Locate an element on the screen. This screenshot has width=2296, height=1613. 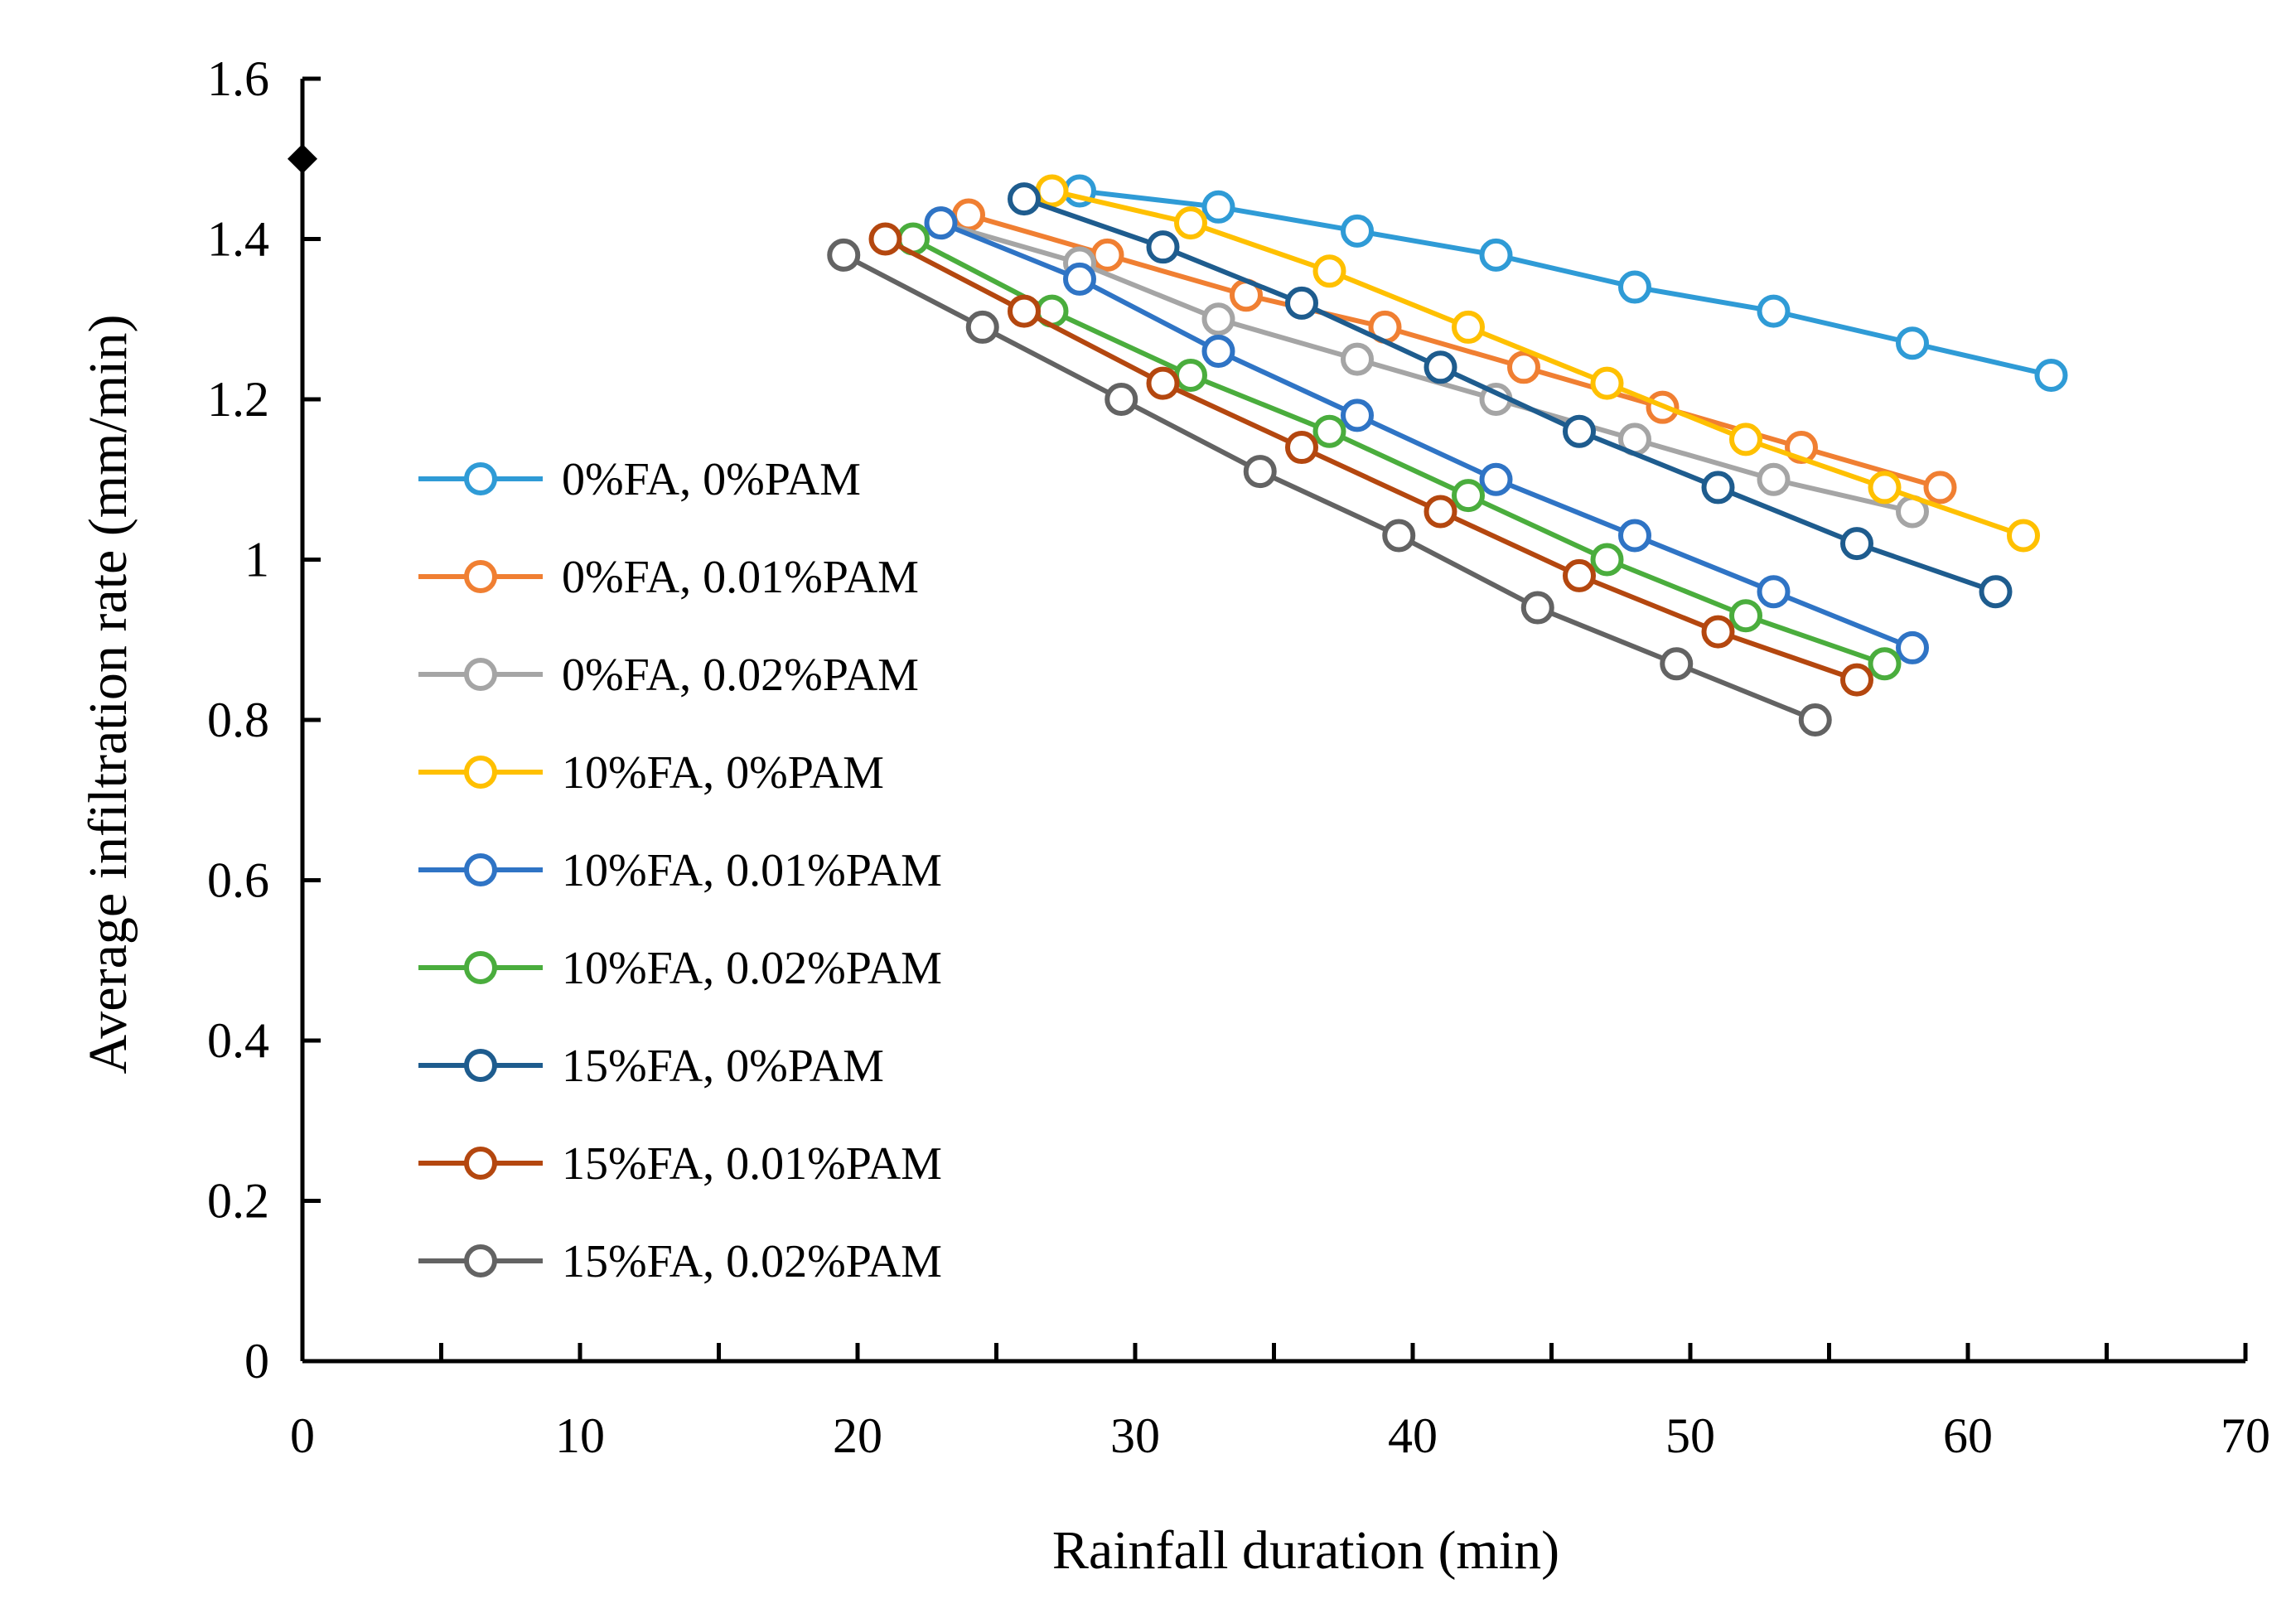
legend-item: 10%FA, 0.02%PAM is located at coordinates (680, 968).